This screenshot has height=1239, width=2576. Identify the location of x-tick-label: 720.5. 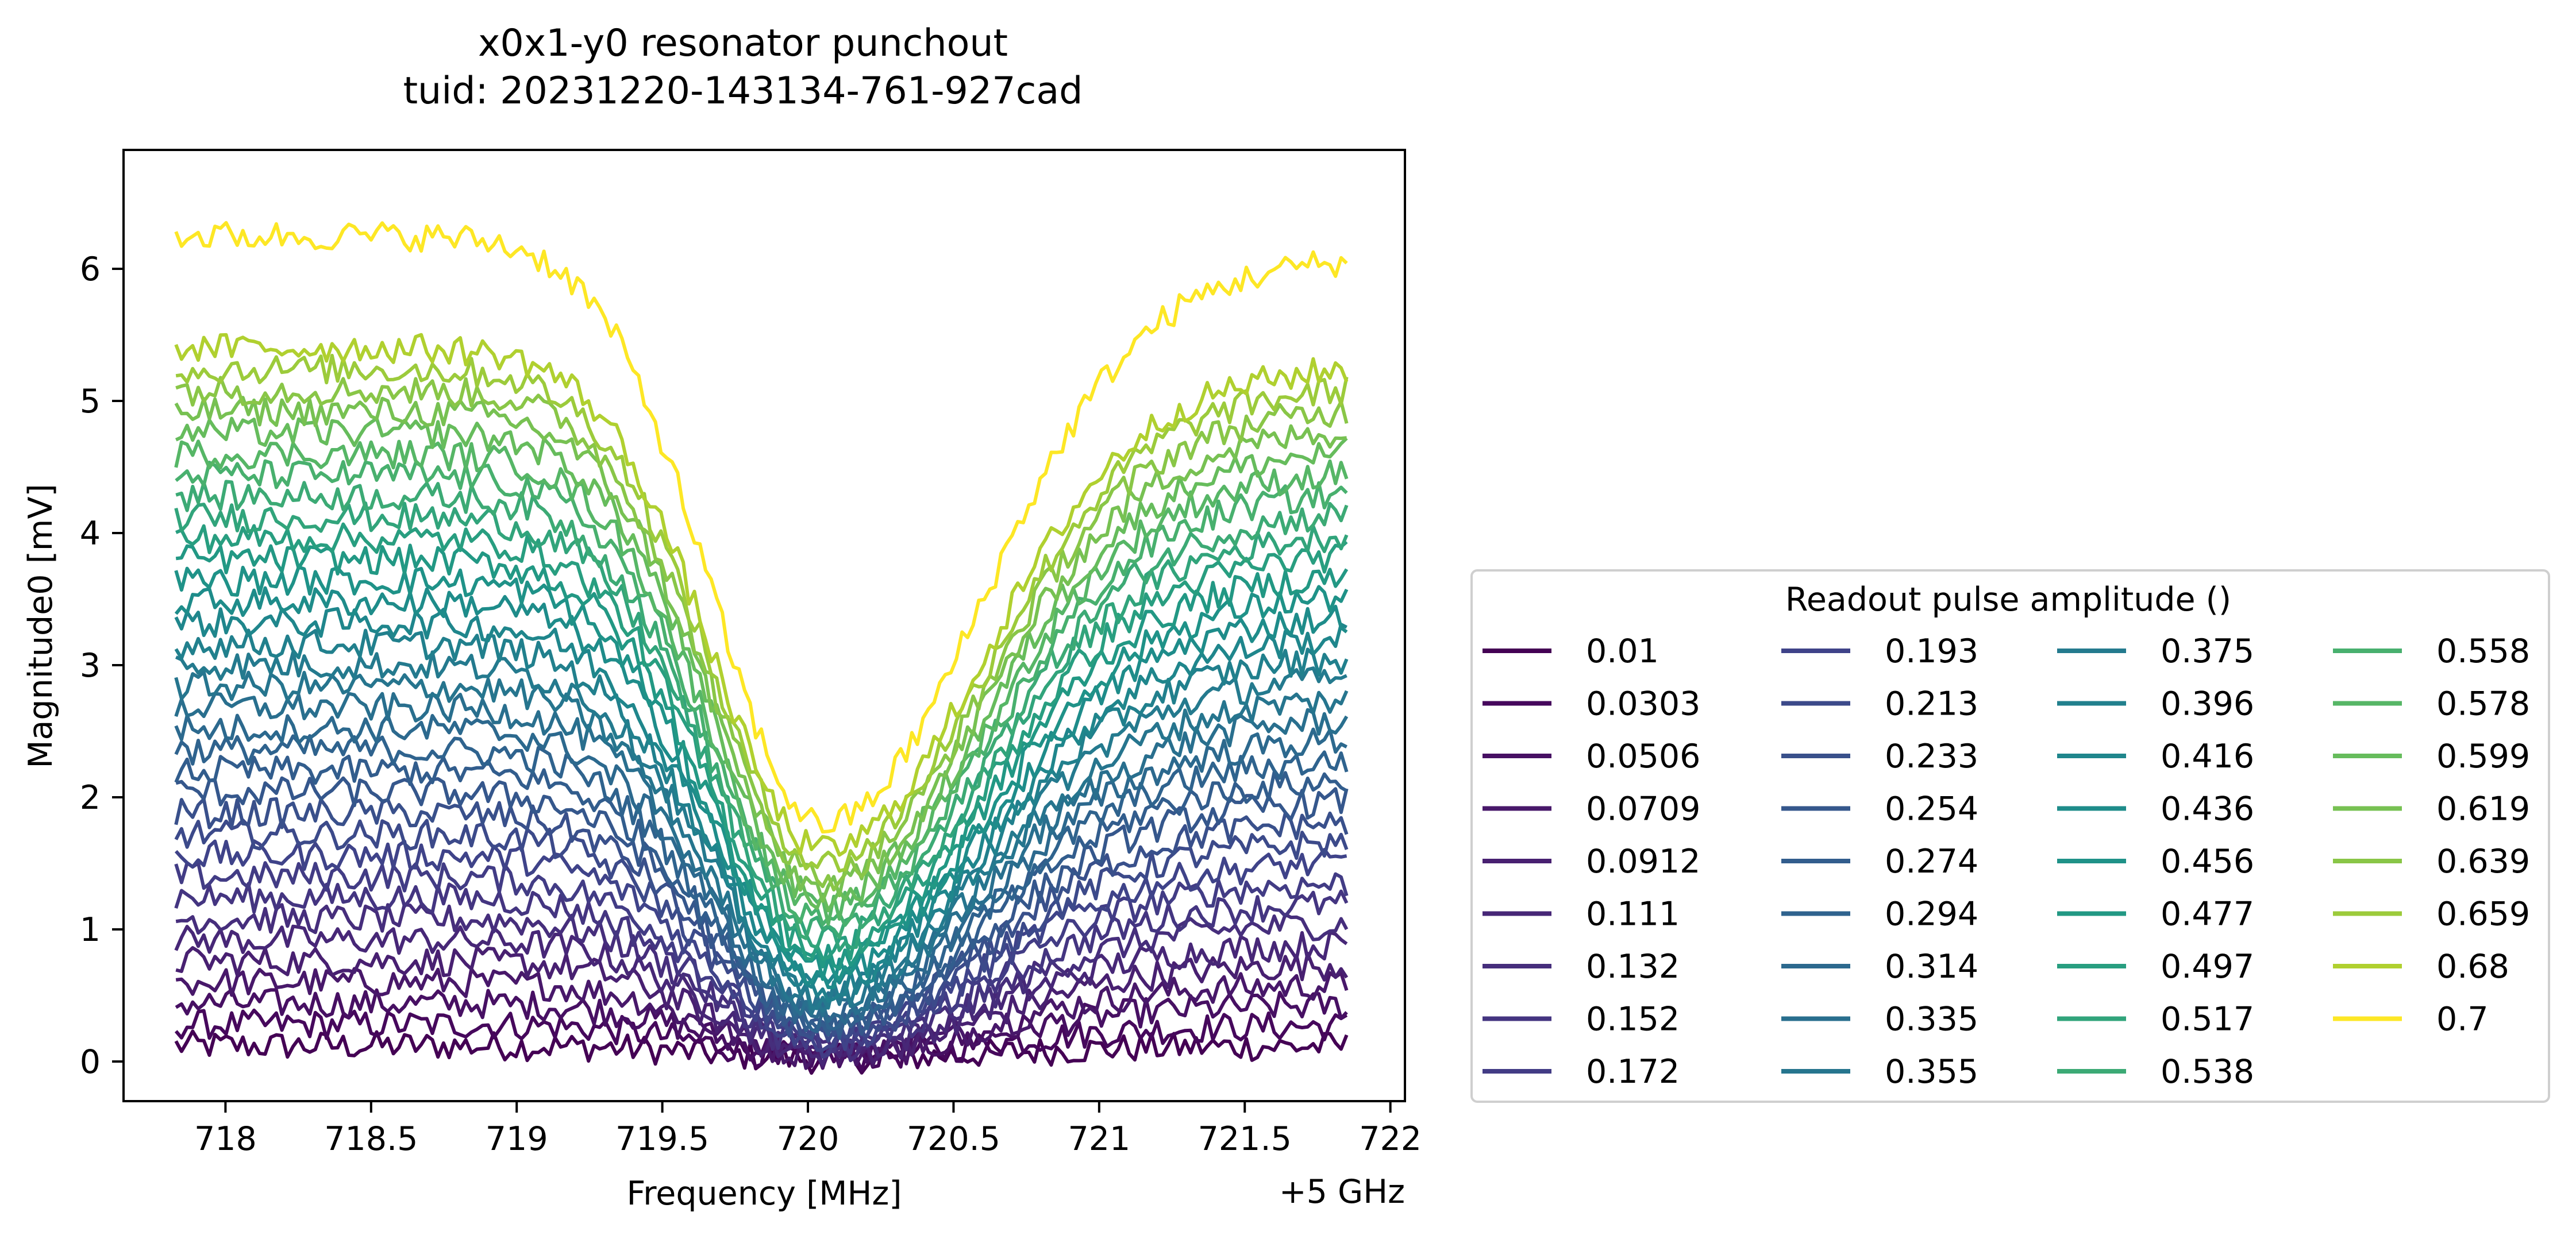
(953, 1139).